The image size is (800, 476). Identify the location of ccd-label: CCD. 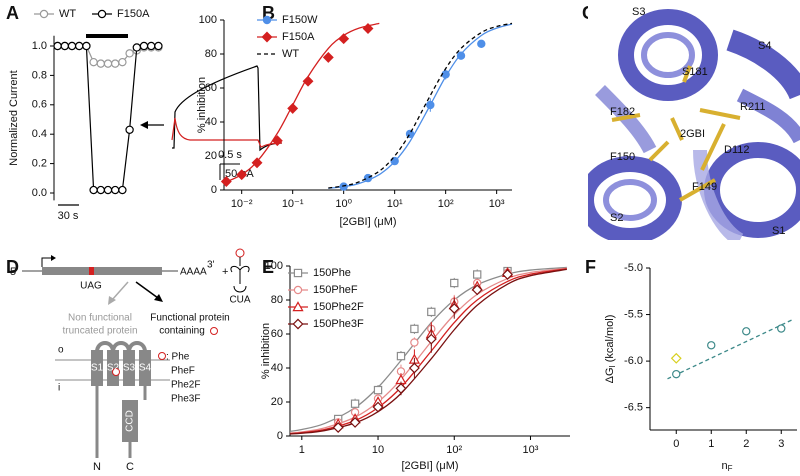
(130, 421).